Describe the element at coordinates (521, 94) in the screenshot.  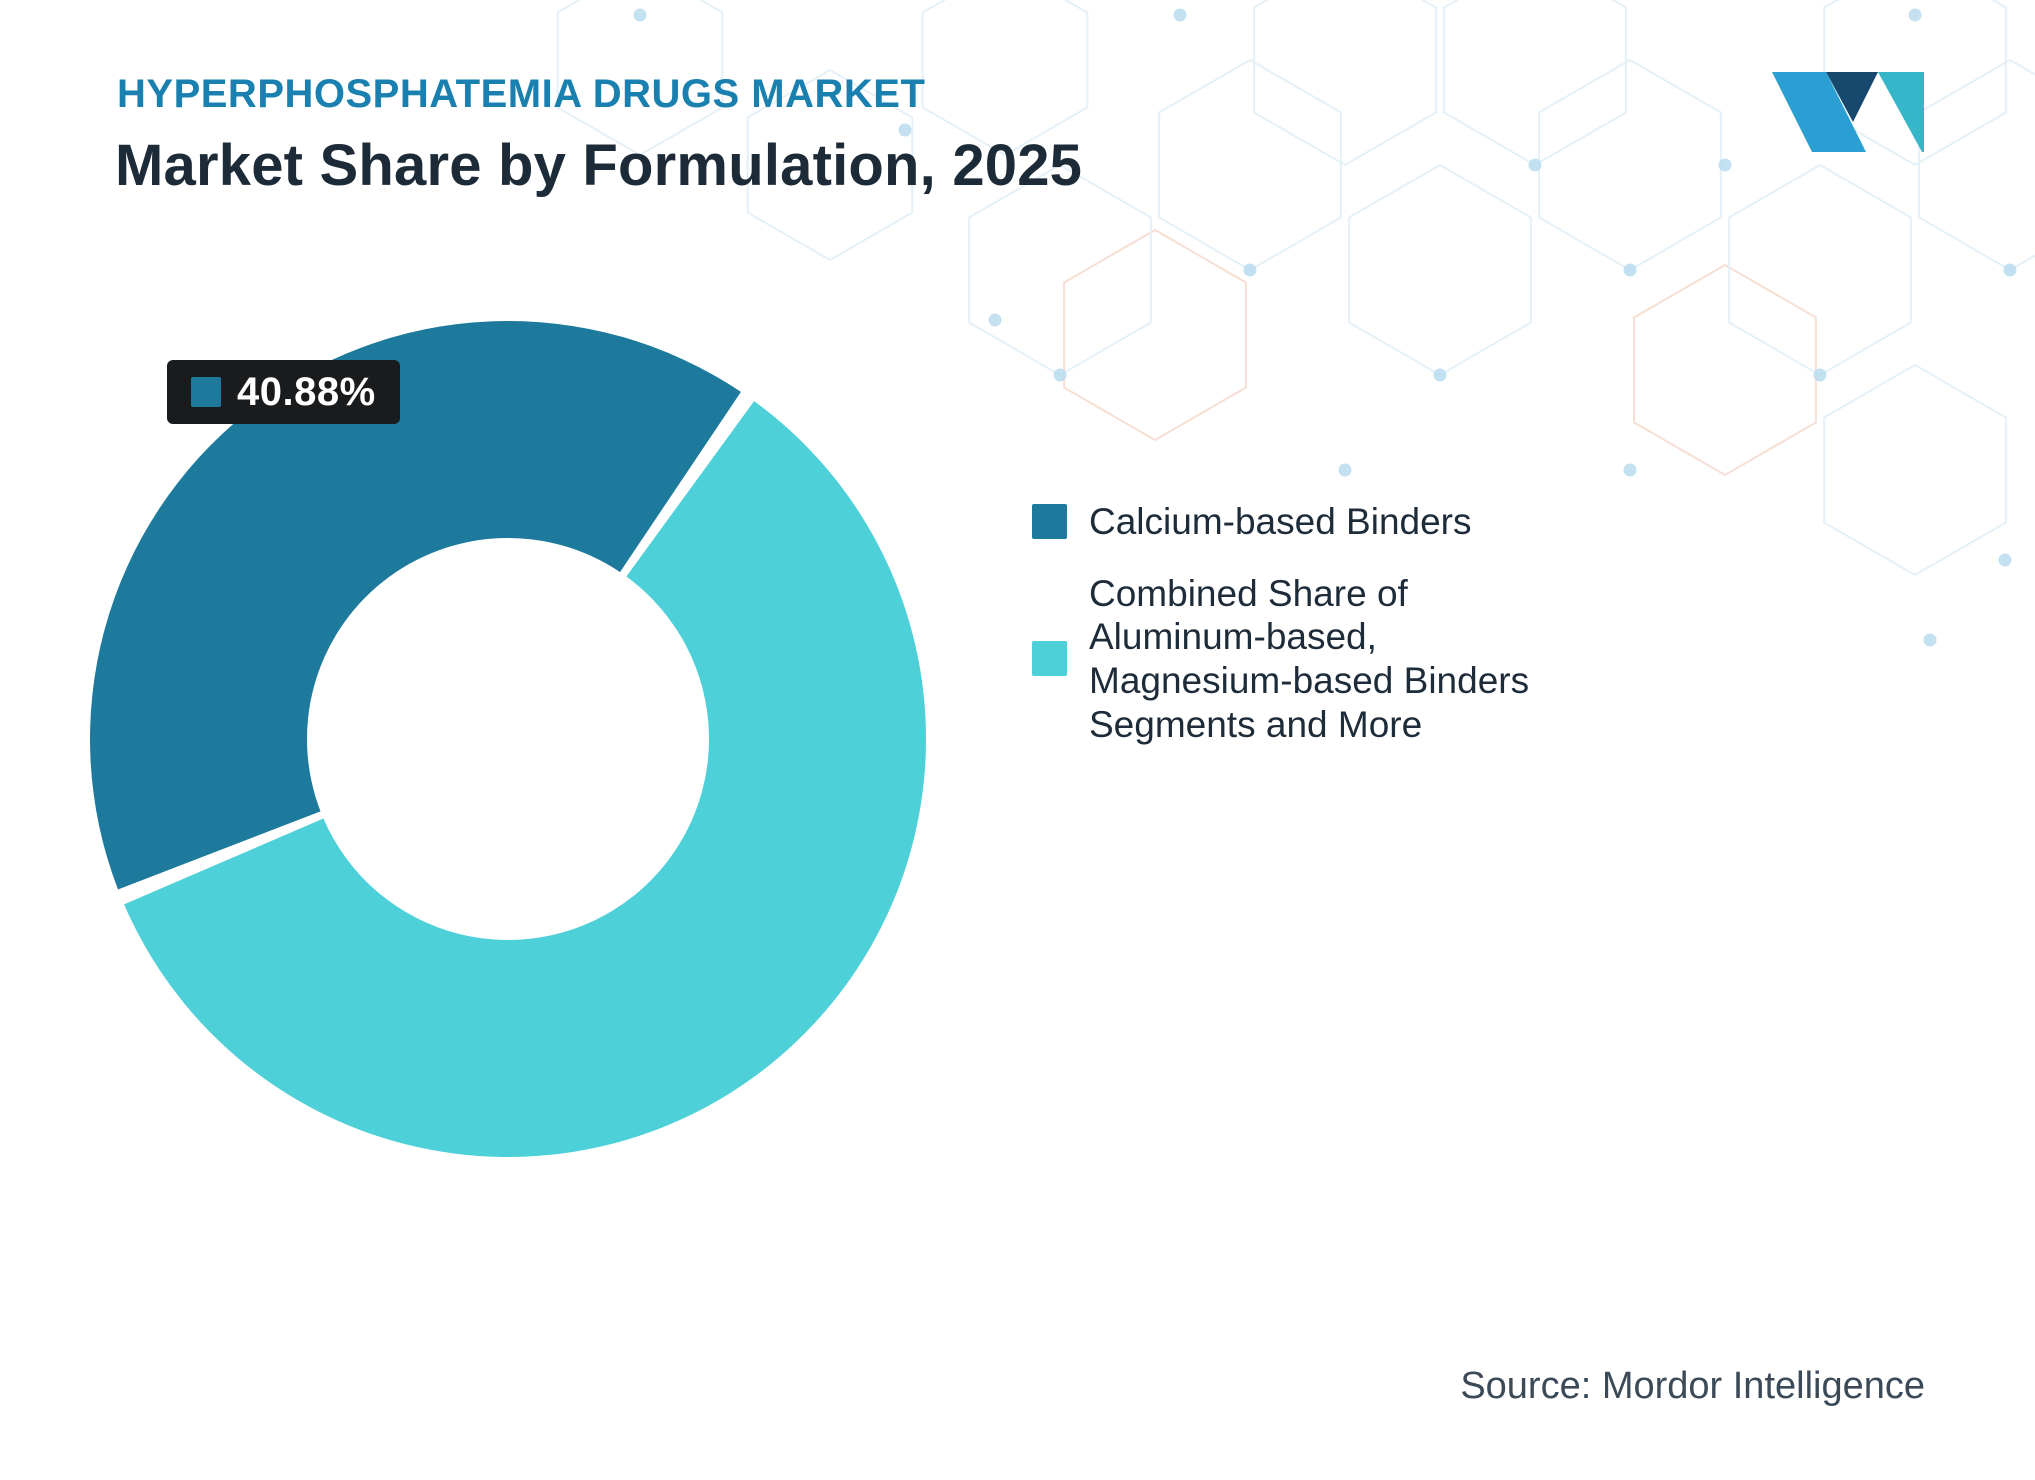
I see `report-eyebrow: HYPERPHOSPHATEMIA DRUGS MARKET` at that location.